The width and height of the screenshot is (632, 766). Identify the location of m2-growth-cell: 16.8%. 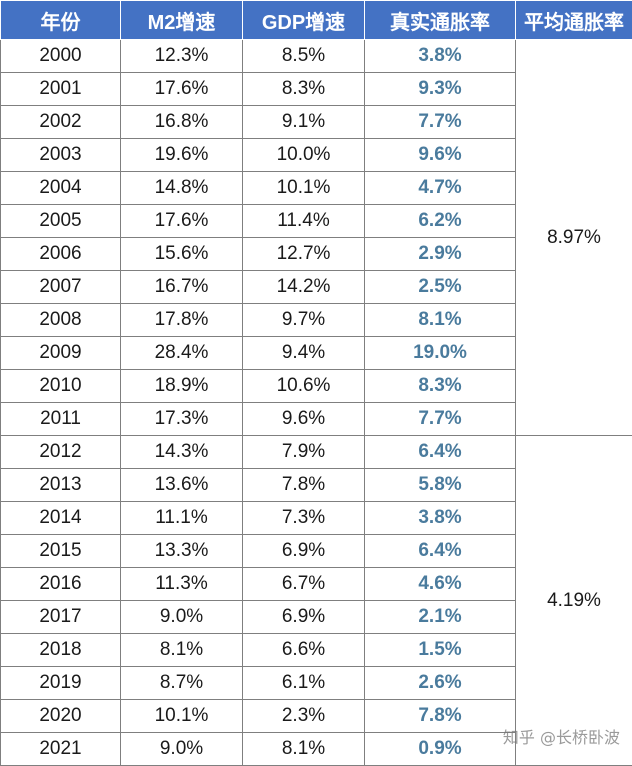
(182, 122).